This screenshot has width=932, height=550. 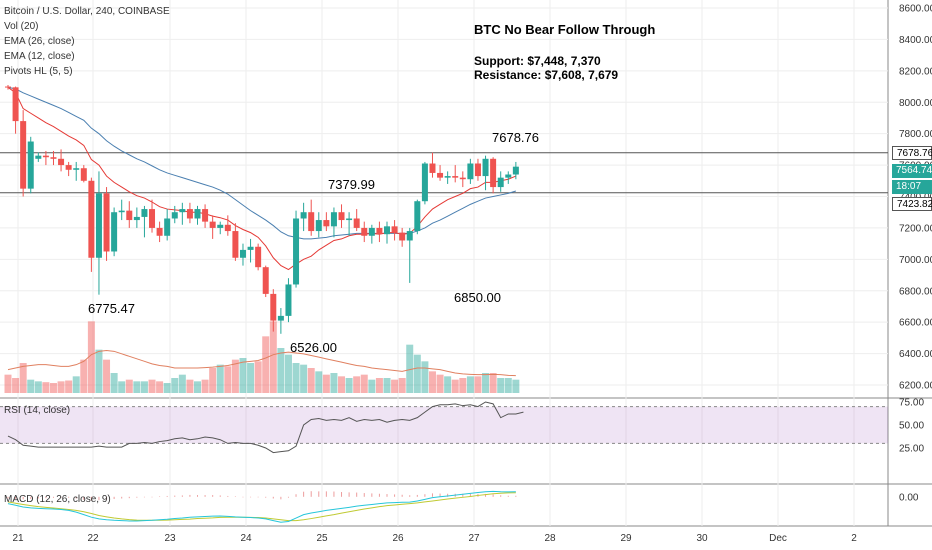 What do you see at coordinates (911, 426) in the screenshot?
I see `rsi-tick-label: 50.00` at bounding box center [911, 426].